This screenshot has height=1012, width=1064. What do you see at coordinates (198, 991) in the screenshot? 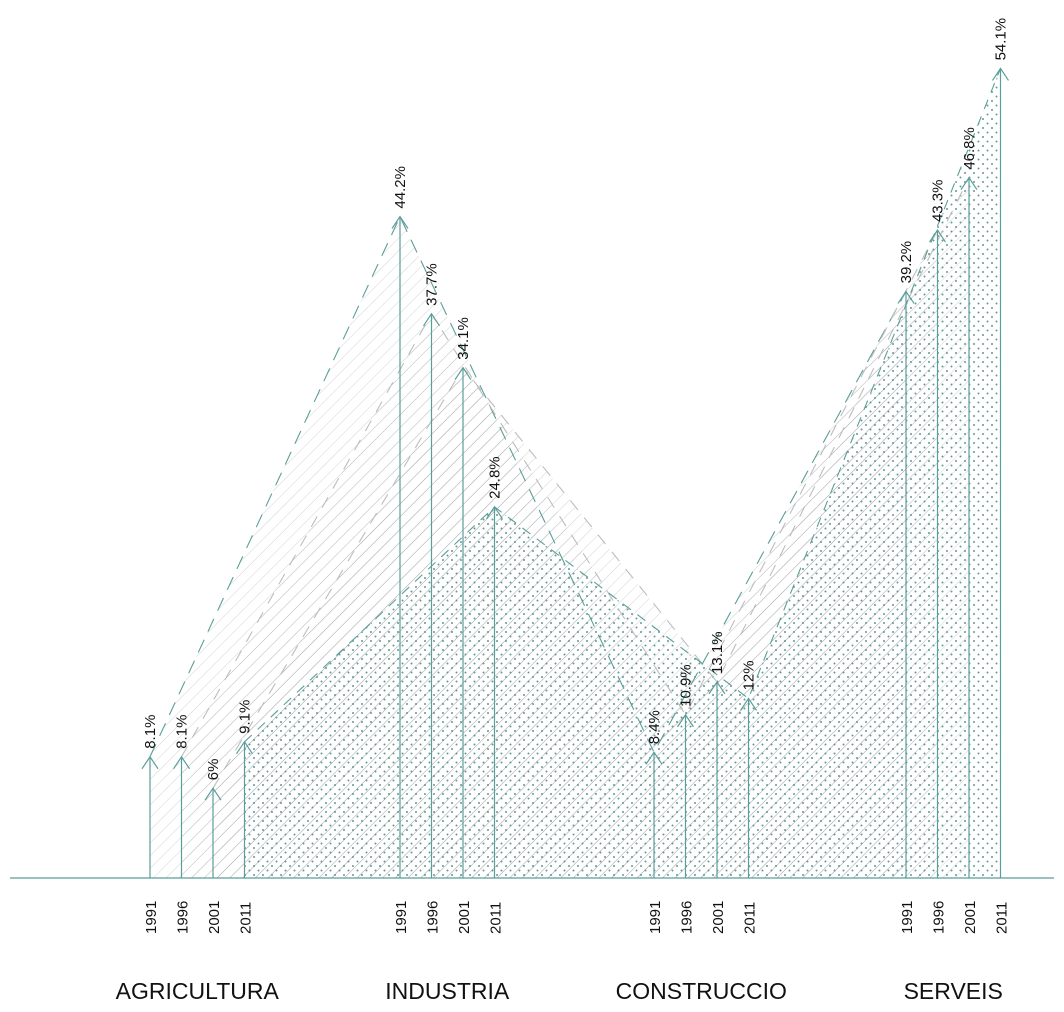
I see `category-label: AGRICULTURA` at bounding box center [198, 991].